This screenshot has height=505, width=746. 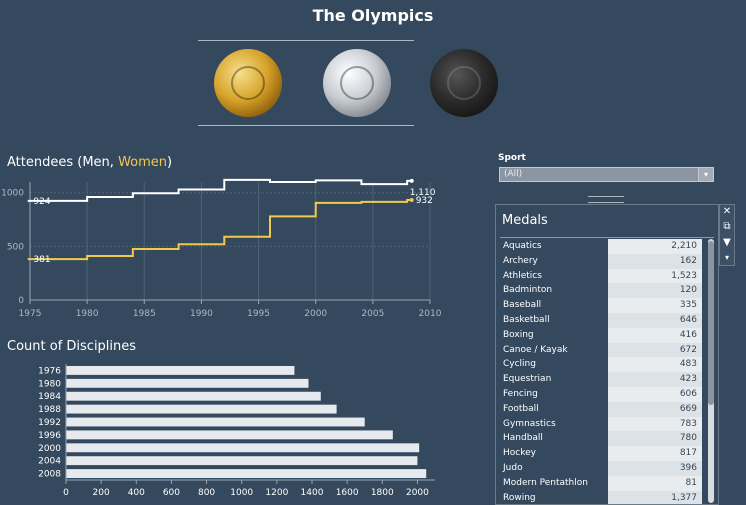 What do you see at coordinates (655, 379) in the screenshot?
I see `medal-row-count: 423` at bounding box center [655, 379].